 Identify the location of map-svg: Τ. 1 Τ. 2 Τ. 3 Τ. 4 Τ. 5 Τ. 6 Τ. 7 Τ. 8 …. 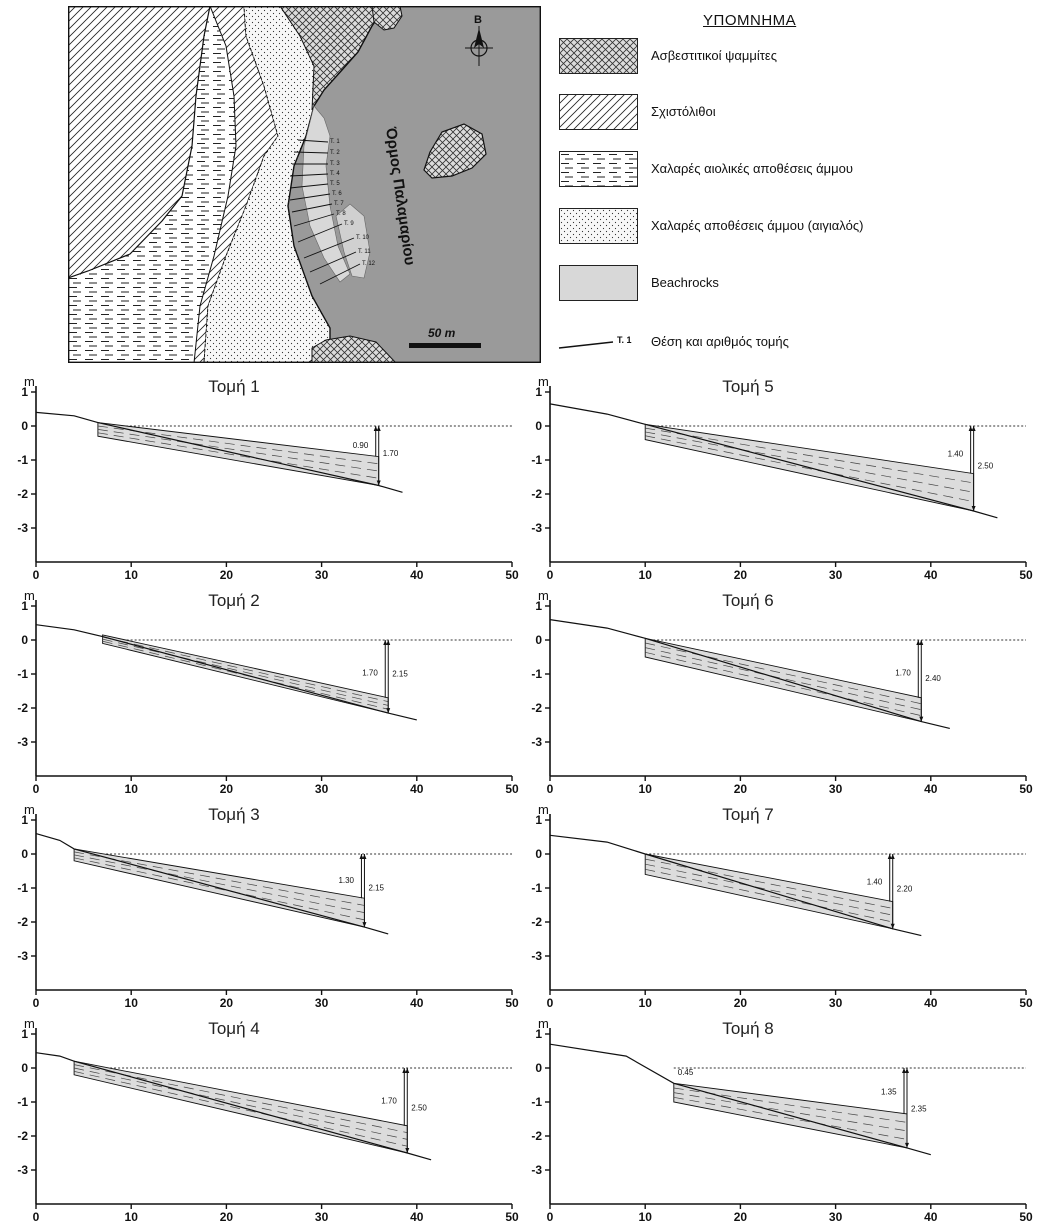
(304, 184).